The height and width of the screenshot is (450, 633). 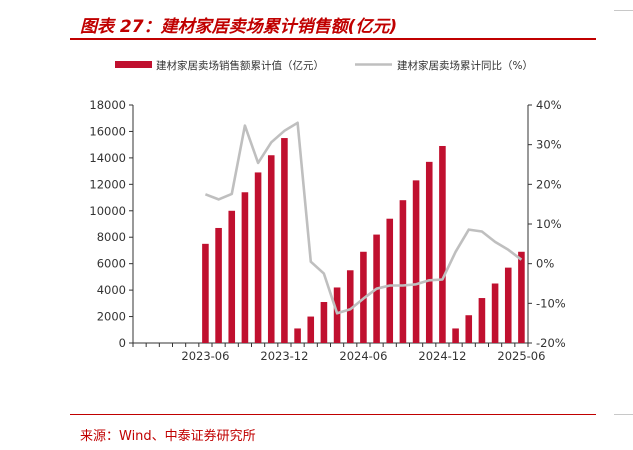 What do you see at coordinates (545, 264) in the screenshot?
I see `y-tick-label-right: 0%` at bounding box center [545, 264].